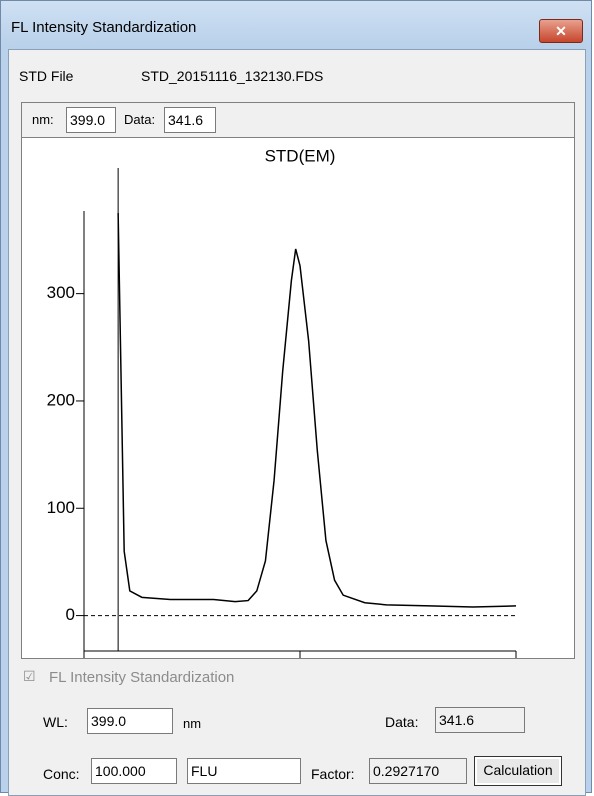  I want to click on file-label: STD File, so click(46, 76).